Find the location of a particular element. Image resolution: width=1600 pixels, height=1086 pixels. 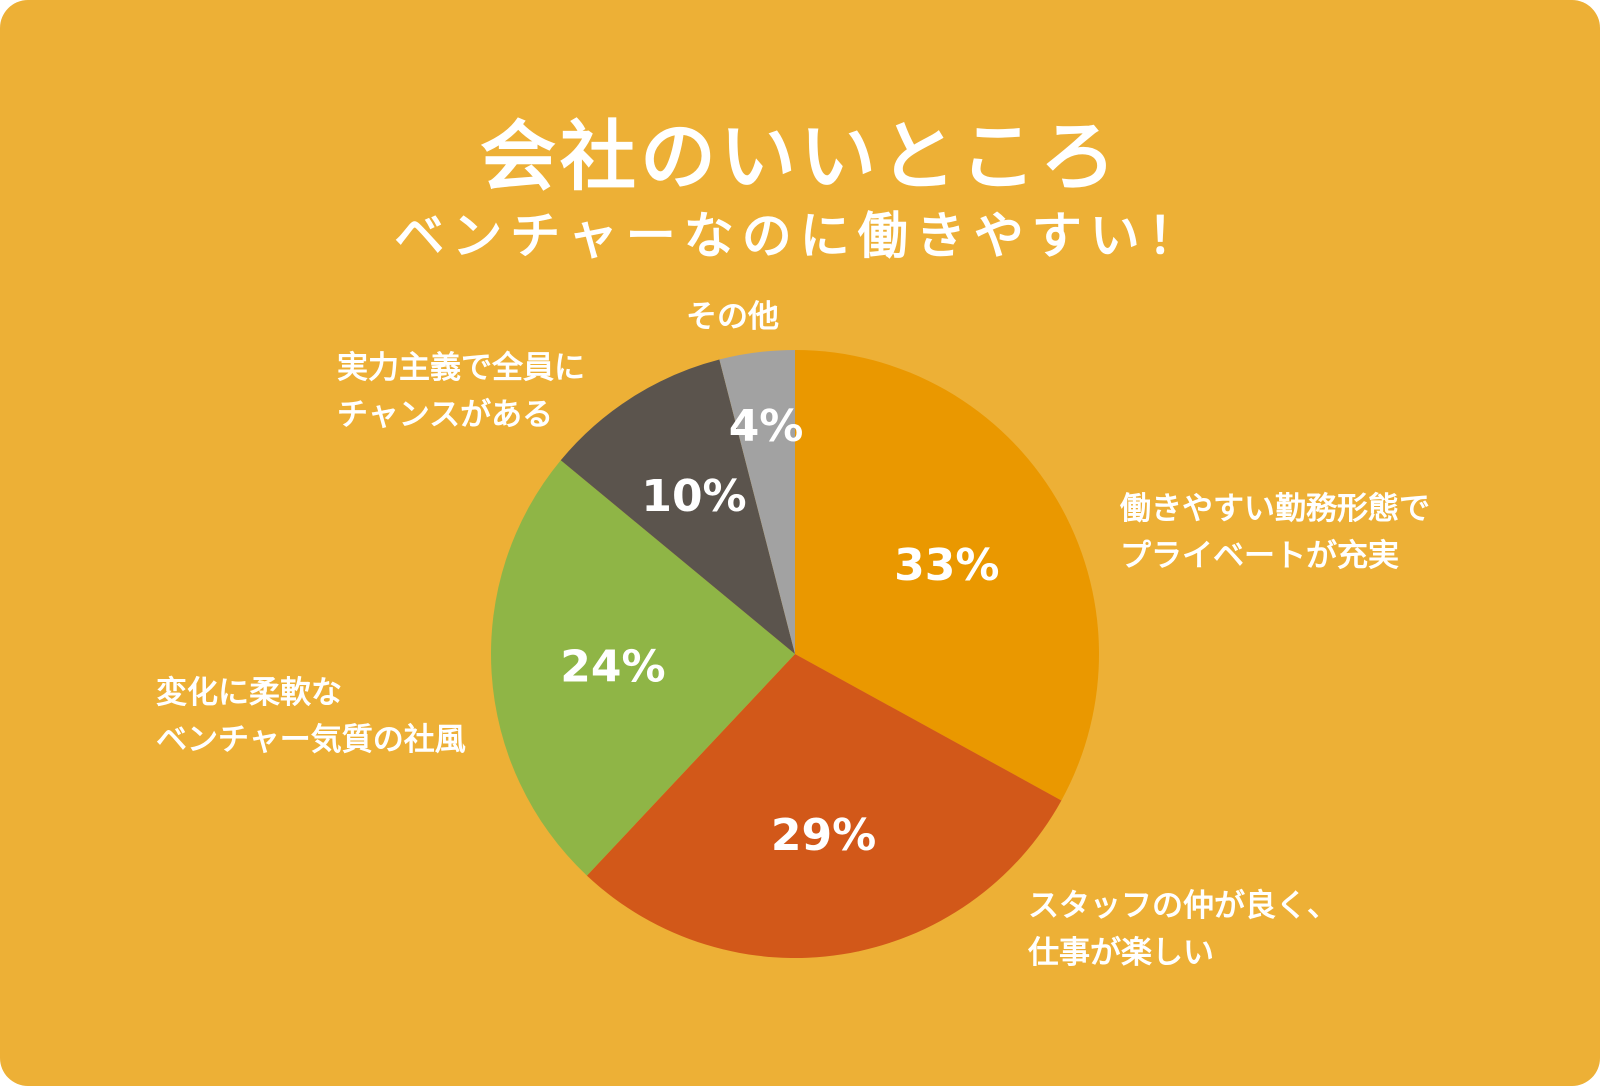

slice-culture is located at coordinates (642, 668).